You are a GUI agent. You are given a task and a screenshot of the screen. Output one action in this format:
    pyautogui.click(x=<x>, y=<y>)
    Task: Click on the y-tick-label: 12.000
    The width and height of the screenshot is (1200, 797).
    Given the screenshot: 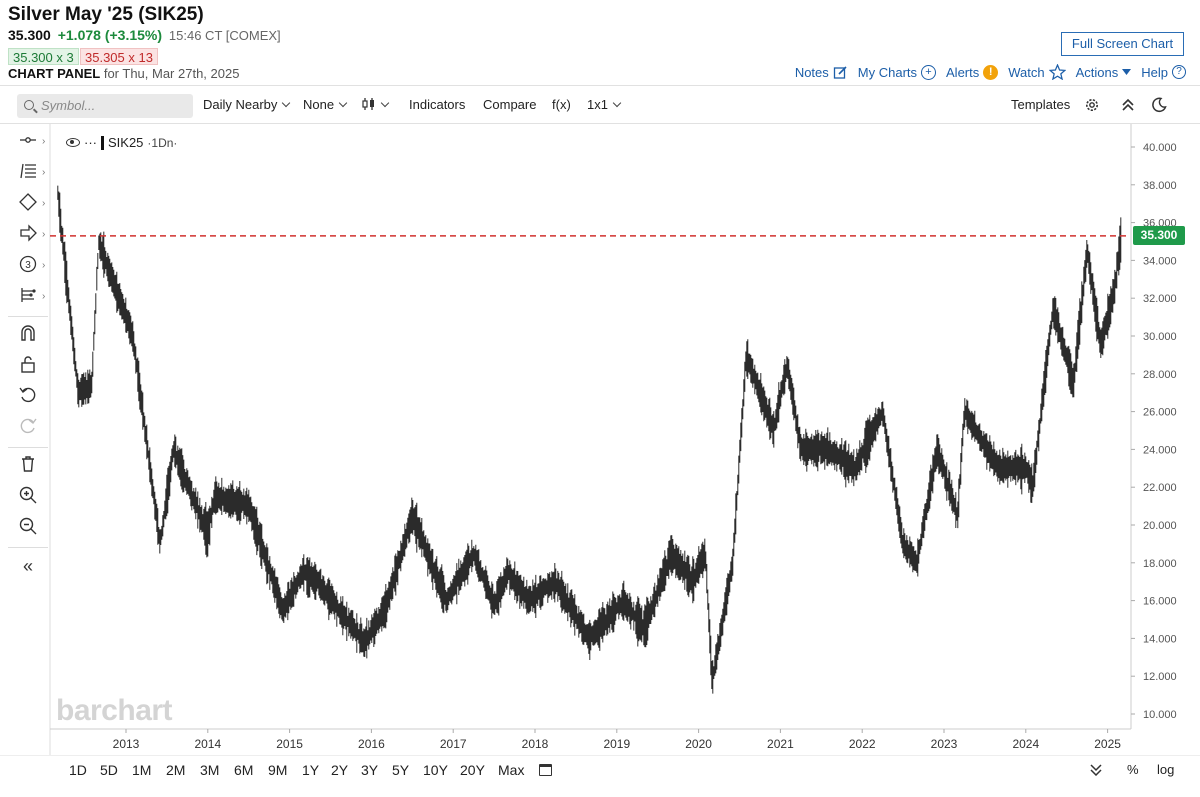 What is the action you would take?
    pyautogui.click(x=1160, y=677)
    